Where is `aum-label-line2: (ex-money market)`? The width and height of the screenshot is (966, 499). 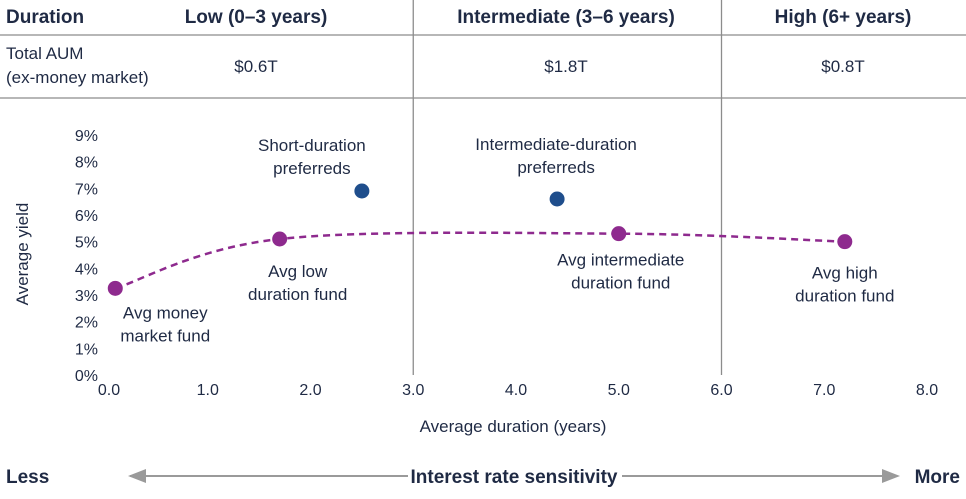
aum-label-line2: (ex-money market) is located at coordinates (77, 77).